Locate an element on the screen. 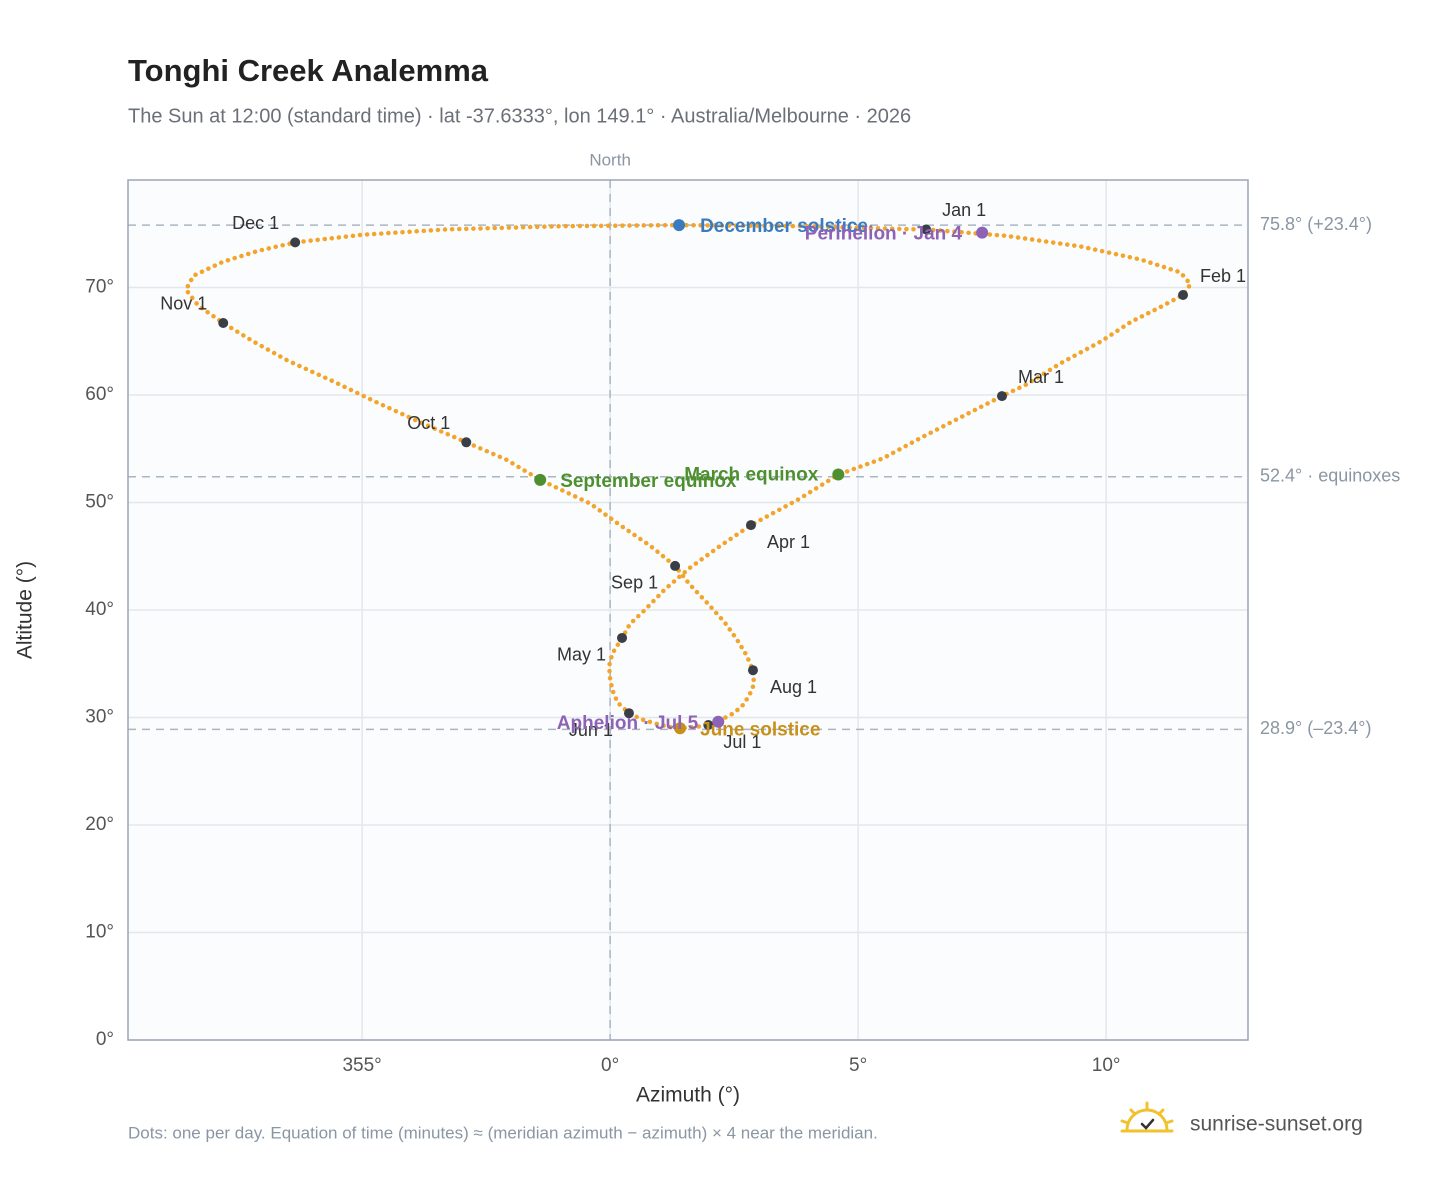 This screenshot has height=1193, width=1448. event-label: September equinox is located at coordinates (648, 481).